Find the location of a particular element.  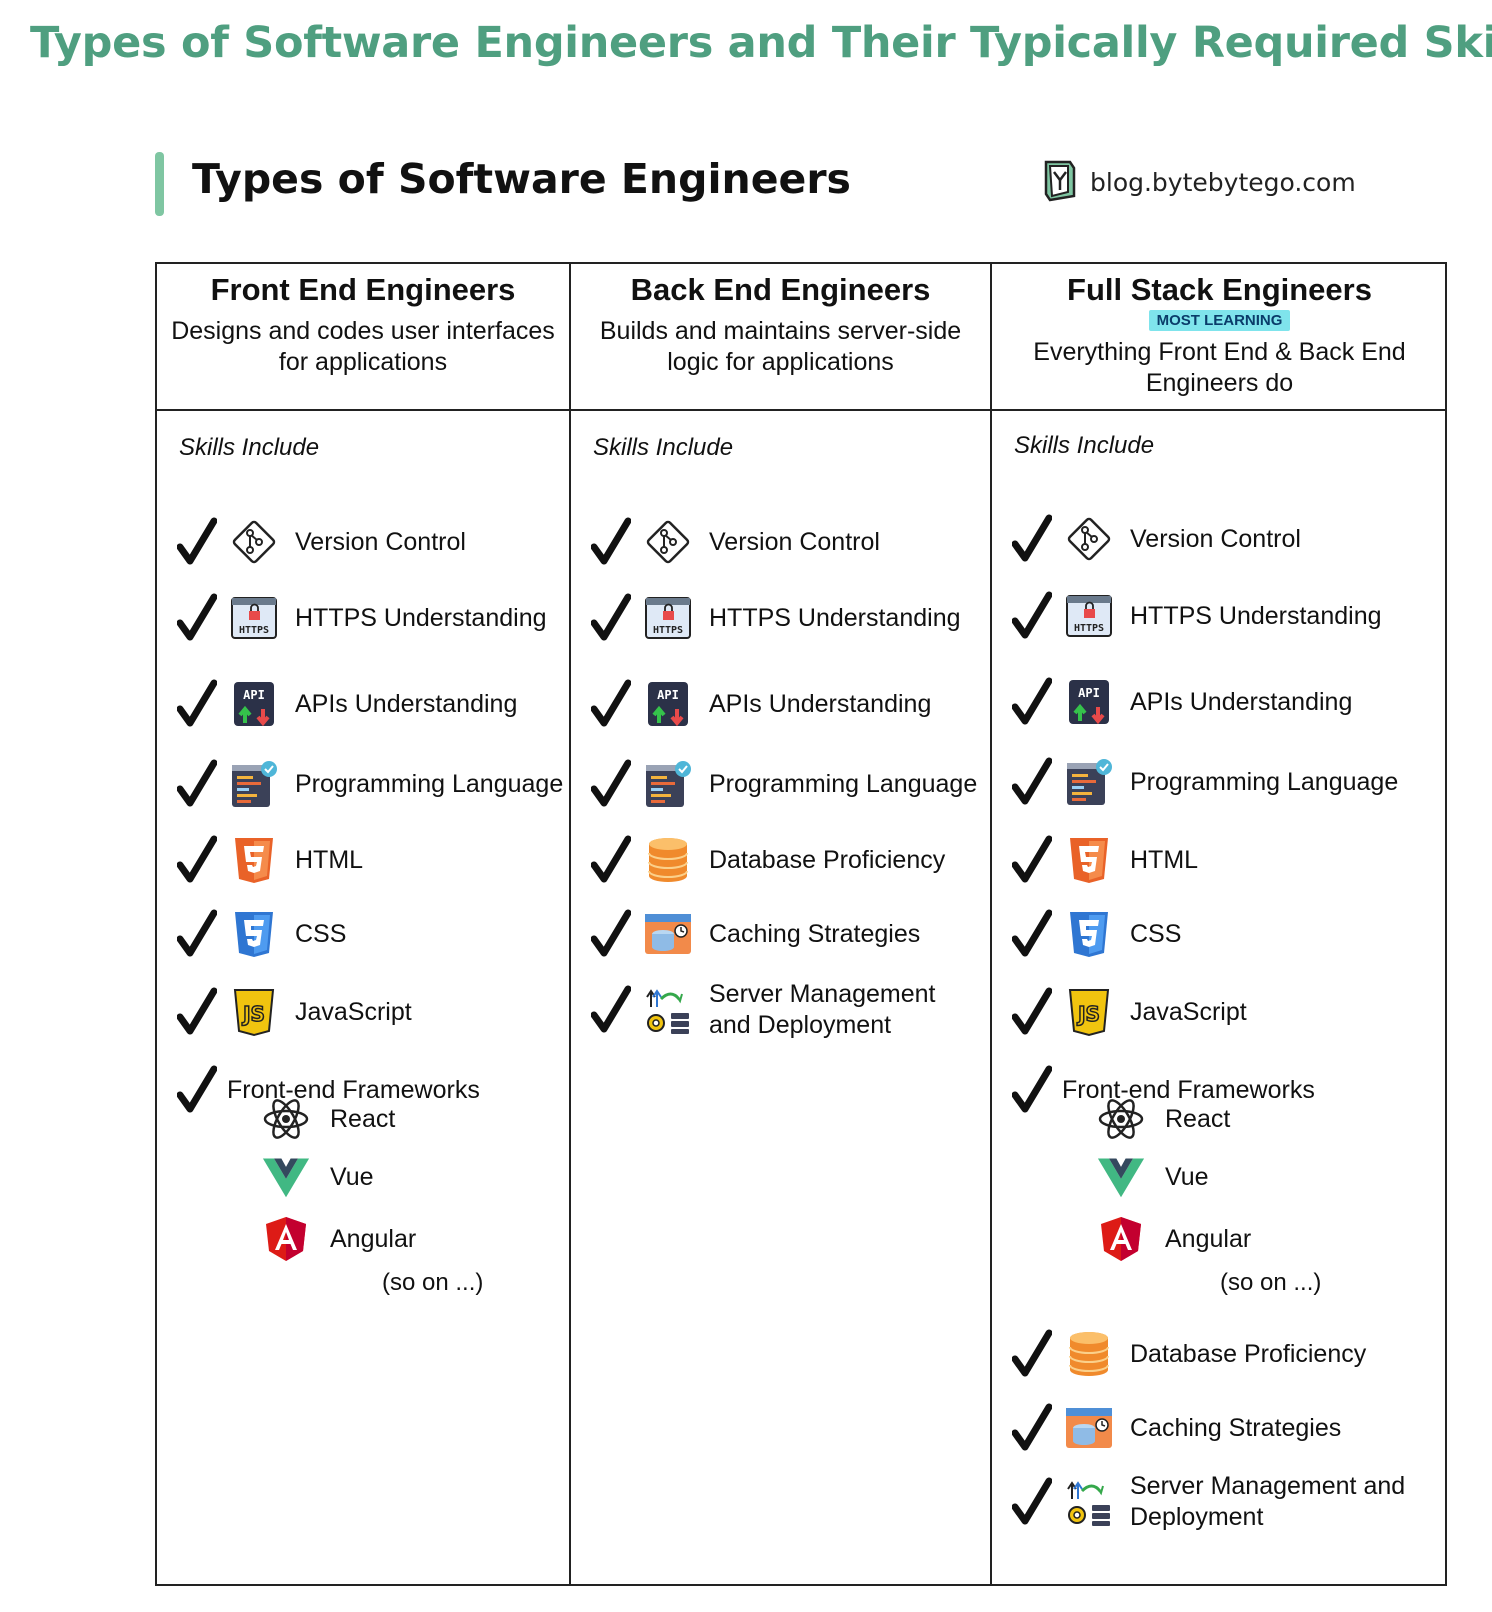

brand: blog.bytebytego.com is located at coordinates (1198, 182).